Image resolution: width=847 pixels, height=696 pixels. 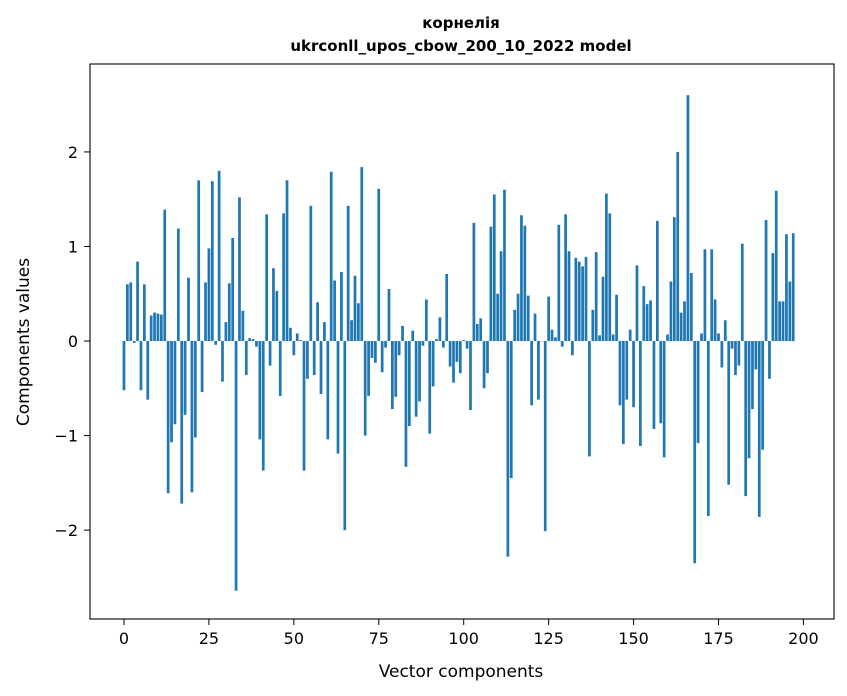 What do you see at coordinates (633, 638) in the screenshot?
I see `x-tick-label: 150` at bounding box center [633, 638].